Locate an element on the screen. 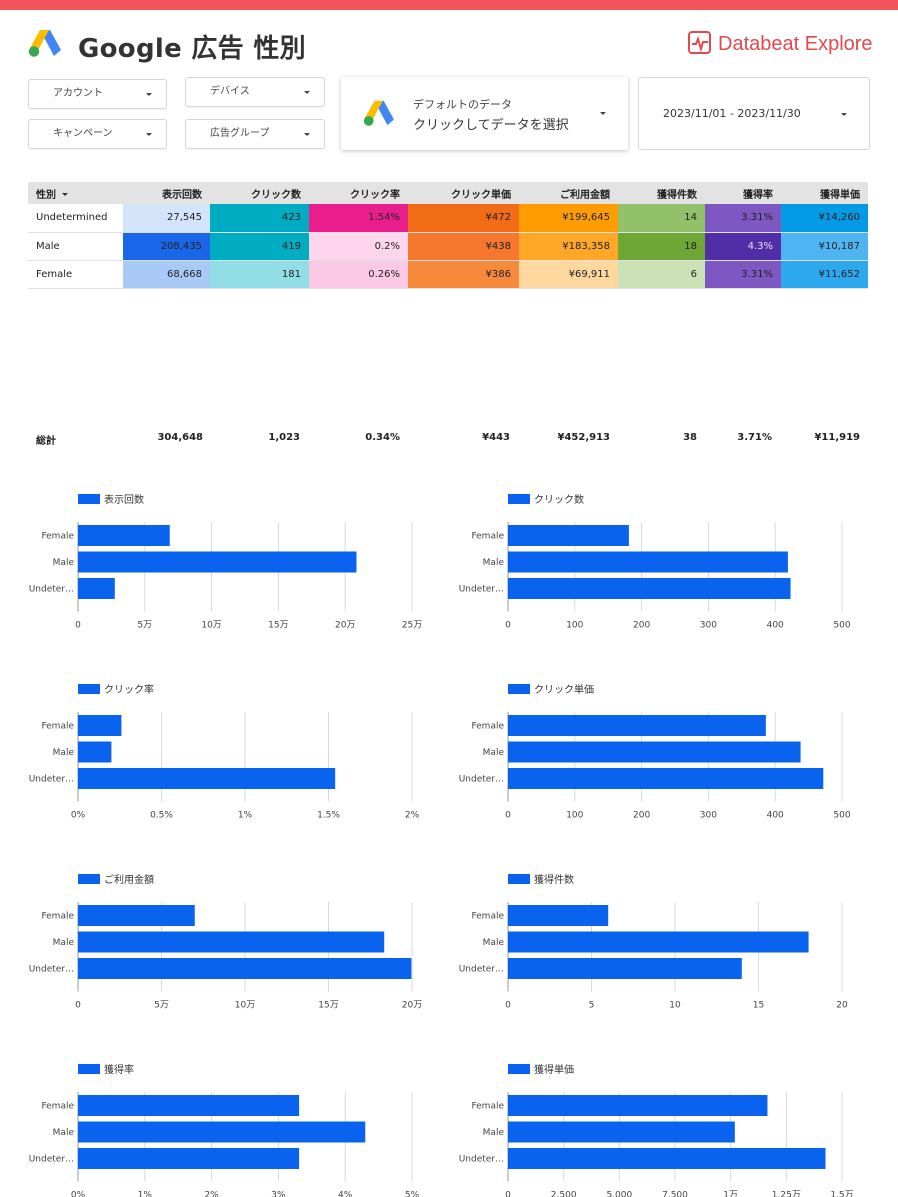 This screenshot has width=898, height=1197. legend-label: 表示回数 is located at coordinates (124, 499).